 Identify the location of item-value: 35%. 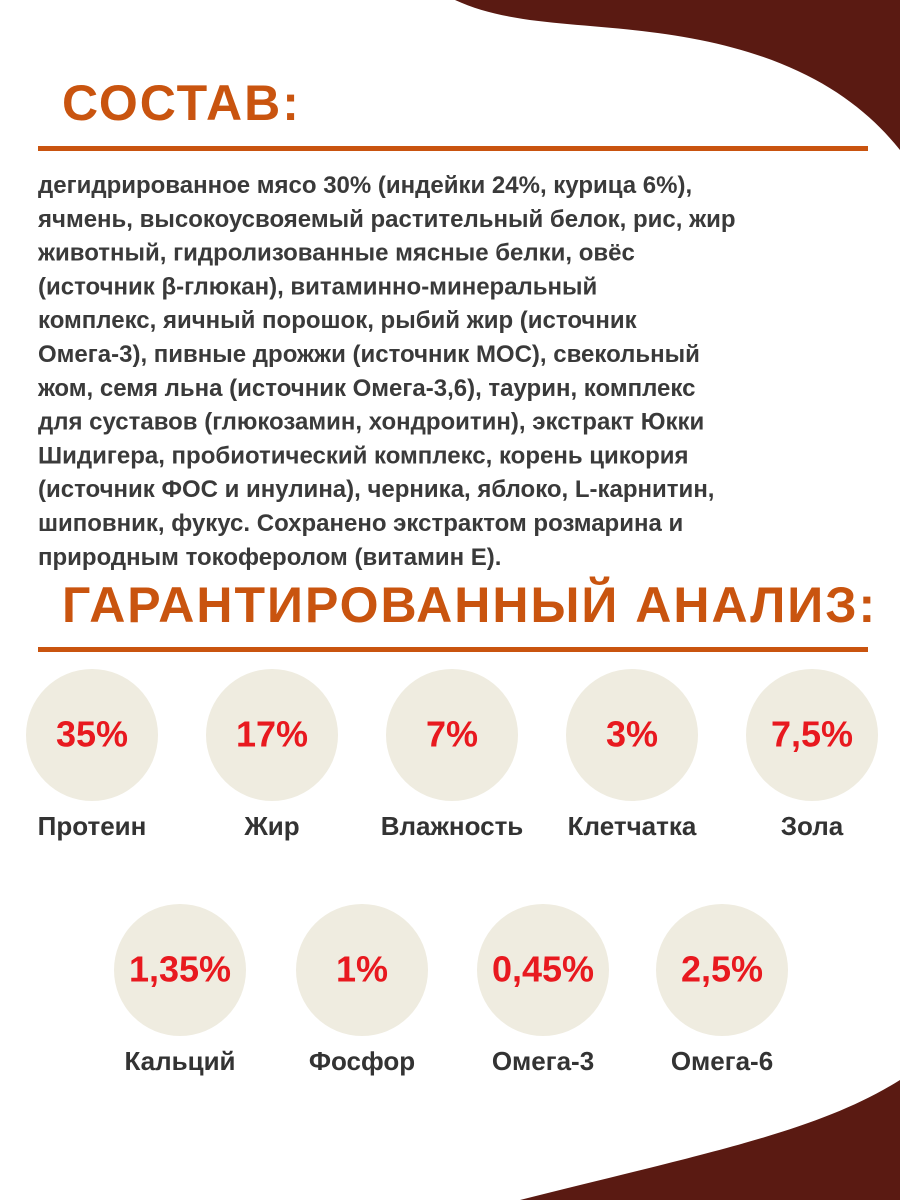
(92, 734).